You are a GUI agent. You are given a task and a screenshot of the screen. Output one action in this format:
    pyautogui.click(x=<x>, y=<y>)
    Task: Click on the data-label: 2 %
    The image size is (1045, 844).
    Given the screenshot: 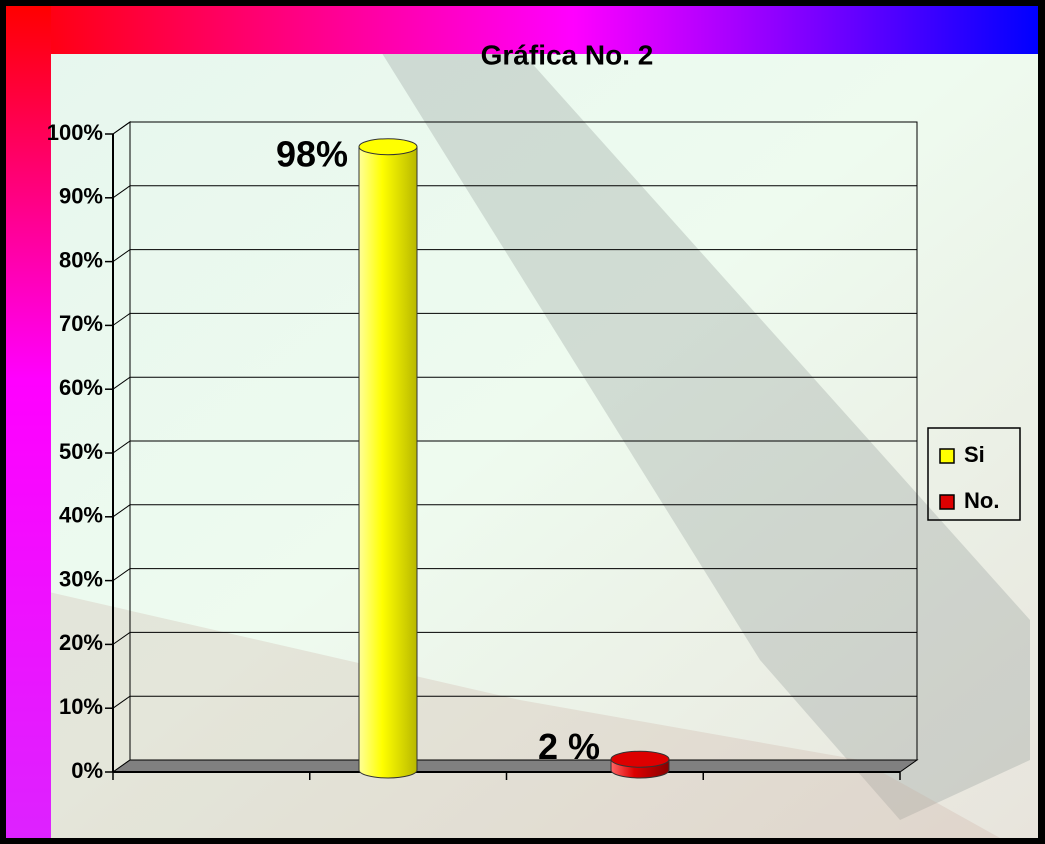 What is the action you would take?
    pyautogui.click(x=569, y=746)
    